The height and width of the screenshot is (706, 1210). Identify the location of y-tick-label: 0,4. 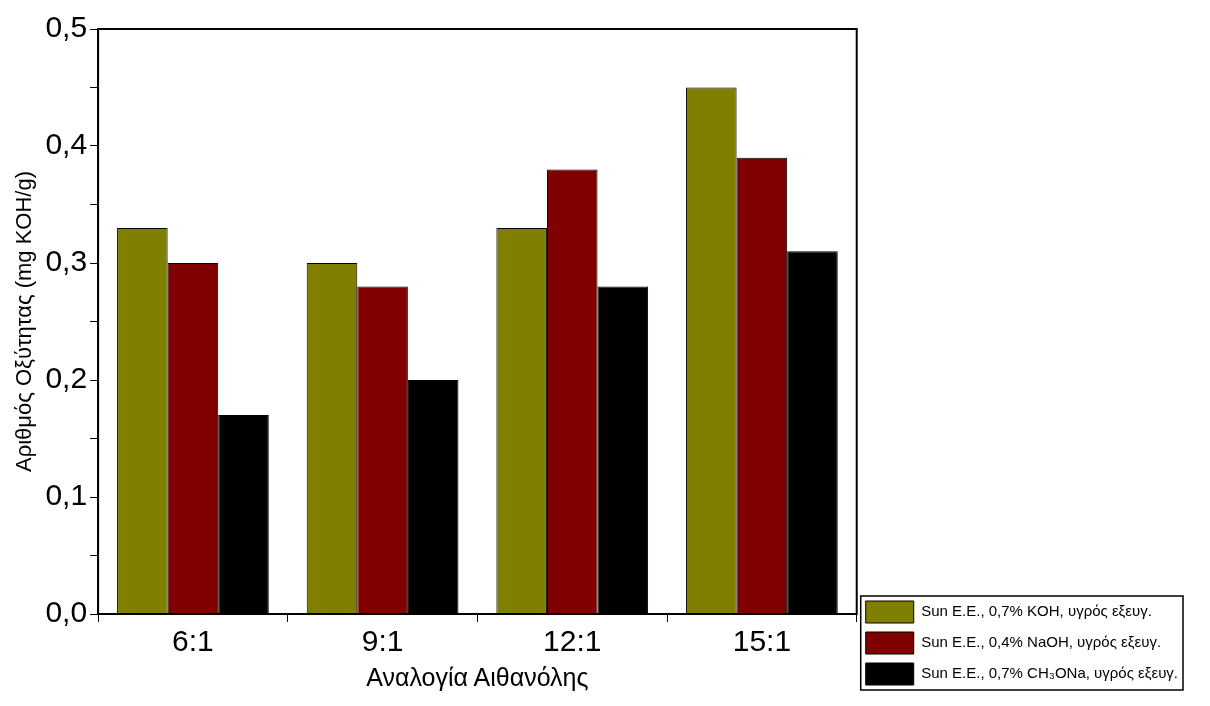
(66, 144).